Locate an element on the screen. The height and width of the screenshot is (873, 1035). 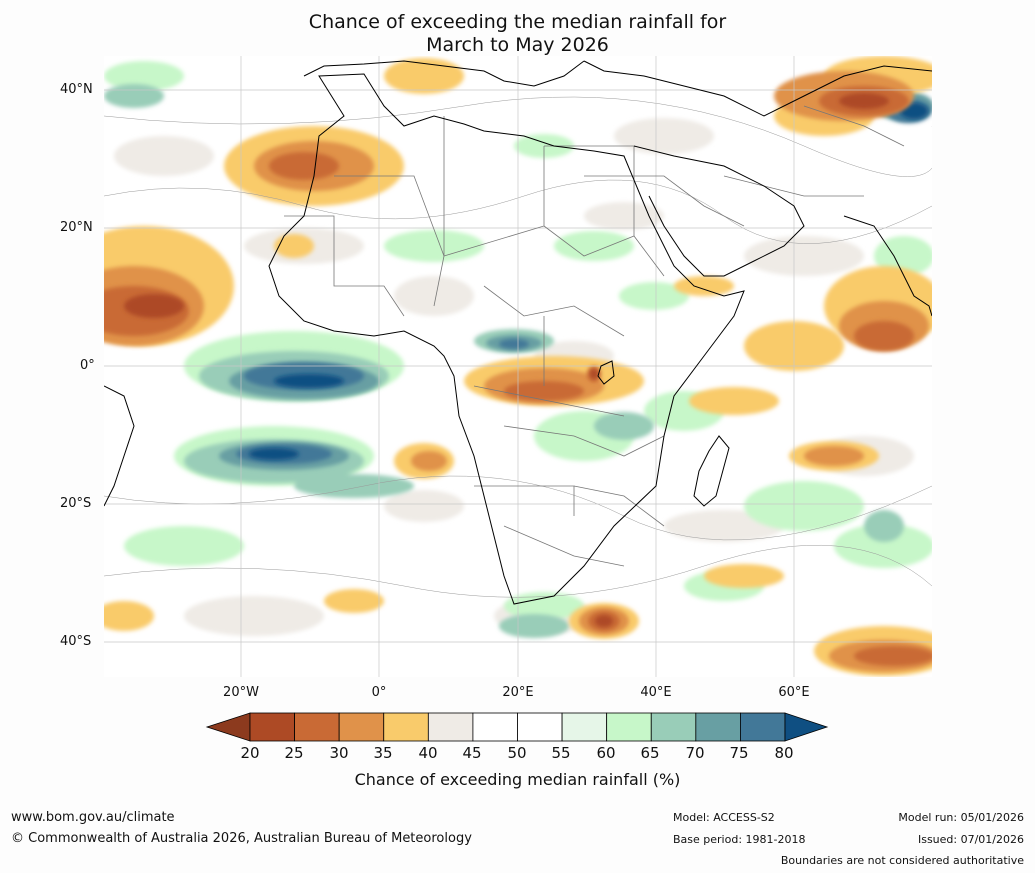
colorbar-tick-45: 45 is located at coordinates (472, 753).